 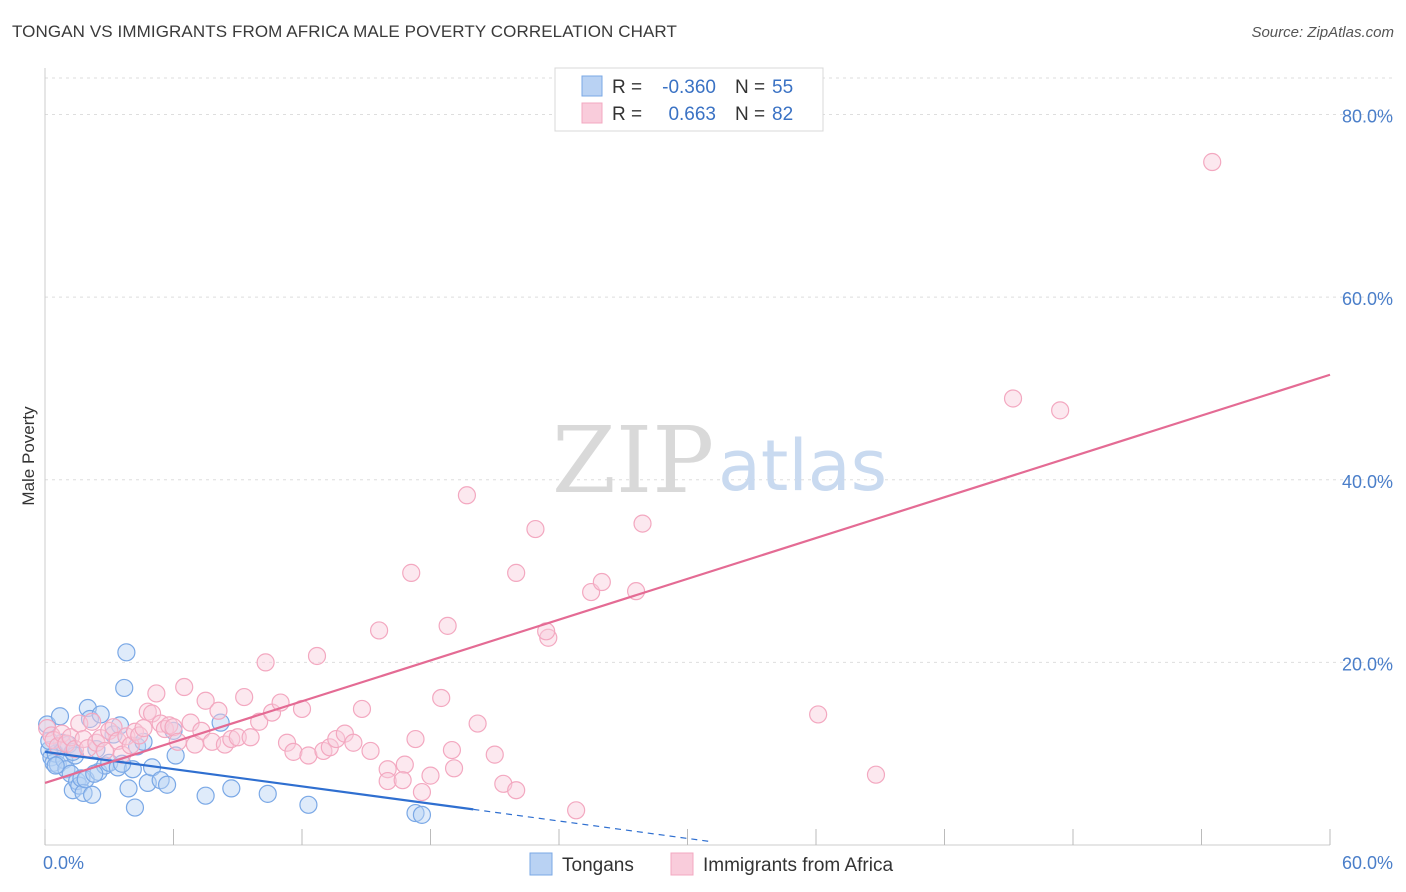 I want to click on watermark: ZIP atlas, so click(x=719, y=460).